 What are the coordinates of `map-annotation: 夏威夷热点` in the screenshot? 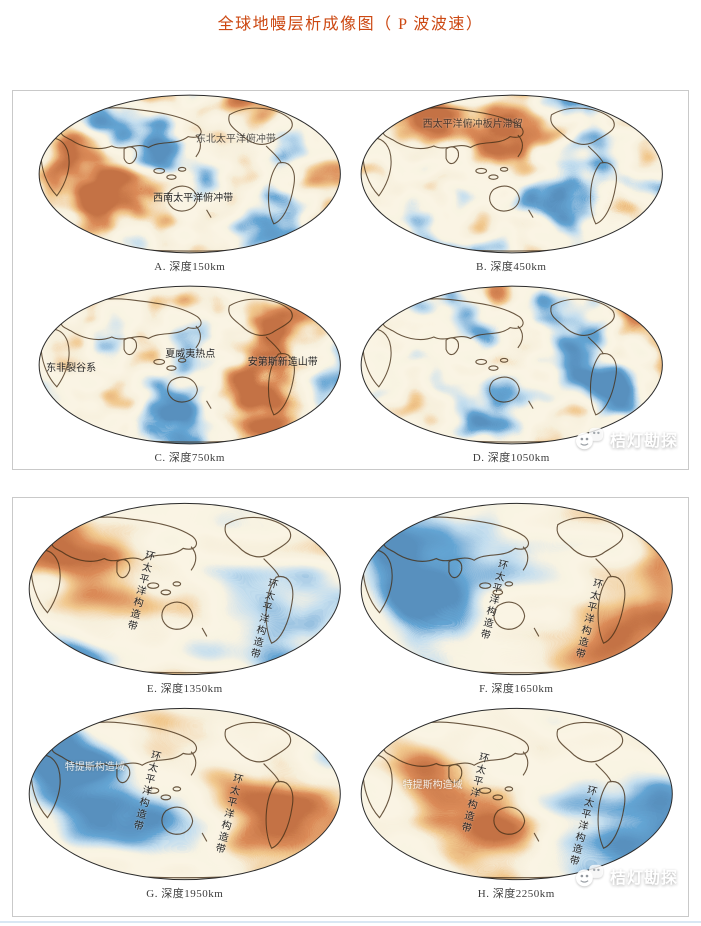 It's located at (190, 354).